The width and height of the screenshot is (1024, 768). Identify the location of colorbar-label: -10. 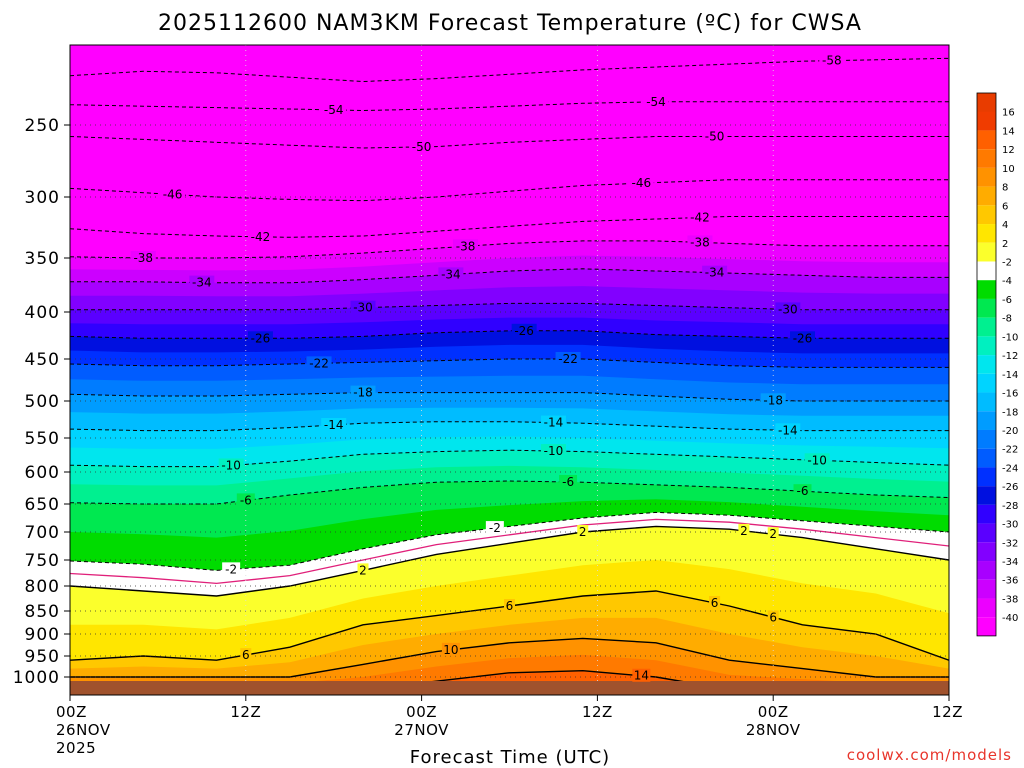
(1010, 337).